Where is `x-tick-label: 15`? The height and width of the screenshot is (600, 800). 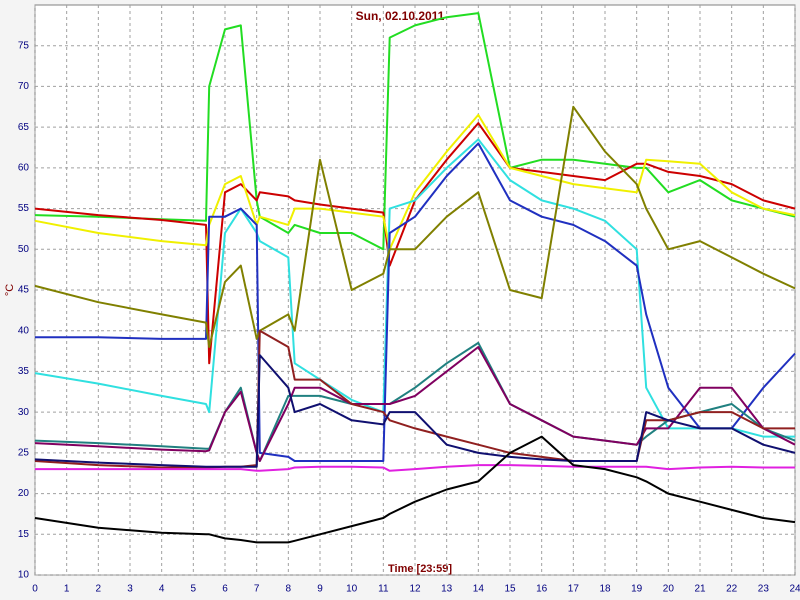
x-tick-label: 15 is located at coordinates (510, 589).